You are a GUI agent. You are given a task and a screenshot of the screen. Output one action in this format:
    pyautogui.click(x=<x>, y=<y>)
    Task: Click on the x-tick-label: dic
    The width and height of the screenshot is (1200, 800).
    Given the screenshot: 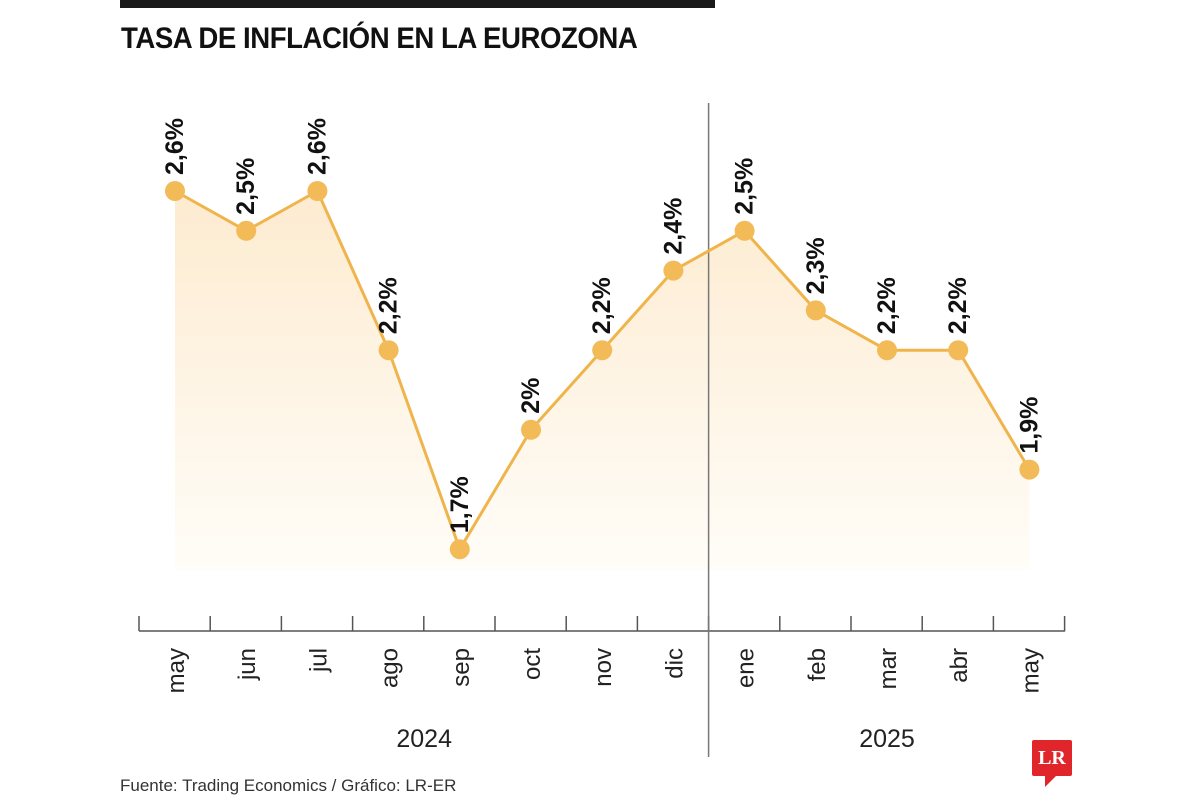 What is the action you would take?
    pyautogui.click(x=674, y=663)
    